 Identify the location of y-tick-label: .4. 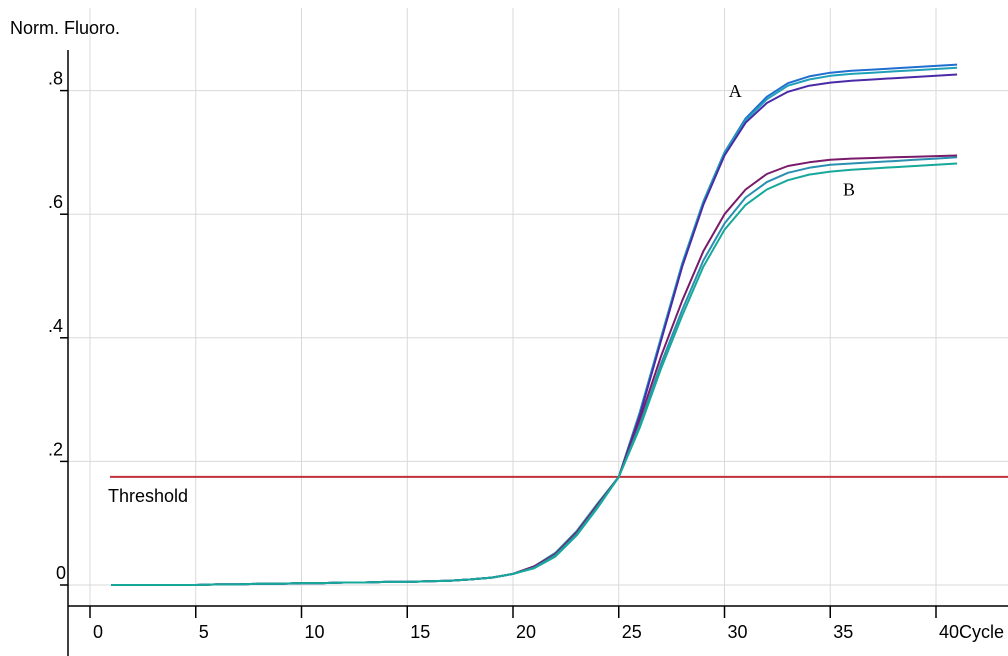
(55, 326).